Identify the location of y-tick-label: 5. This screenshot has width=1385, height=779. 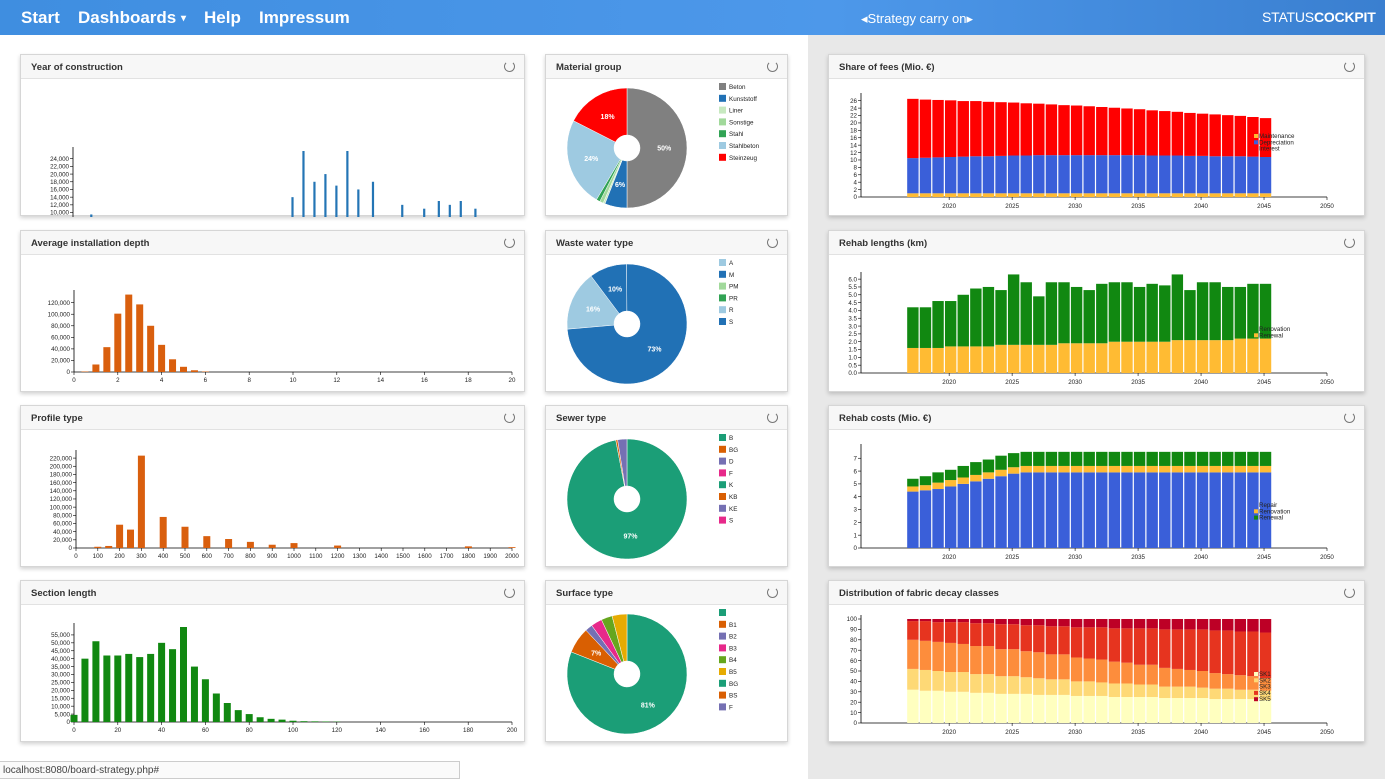
(856, 484).